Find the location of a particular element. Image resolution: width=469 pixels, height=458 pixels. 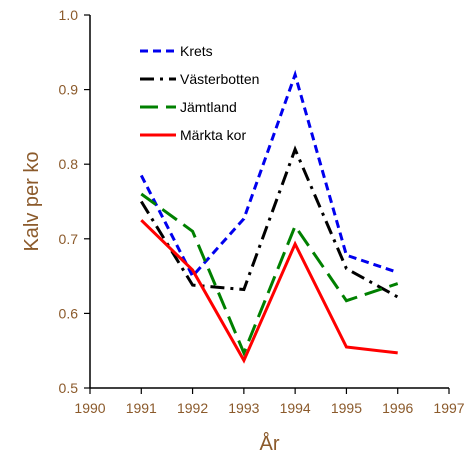

legend-label-2: Jämtland is located at coordinates (208, 107).